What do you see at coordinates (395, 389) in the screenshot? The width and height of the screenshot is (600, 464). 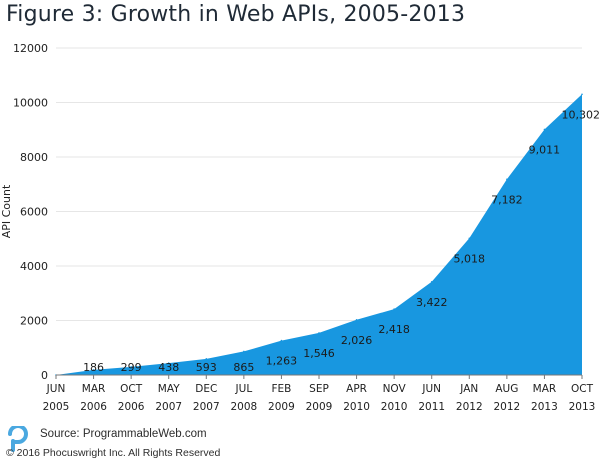 I see `x-tick-label-month: NOV` at bounding box center [395, 389].